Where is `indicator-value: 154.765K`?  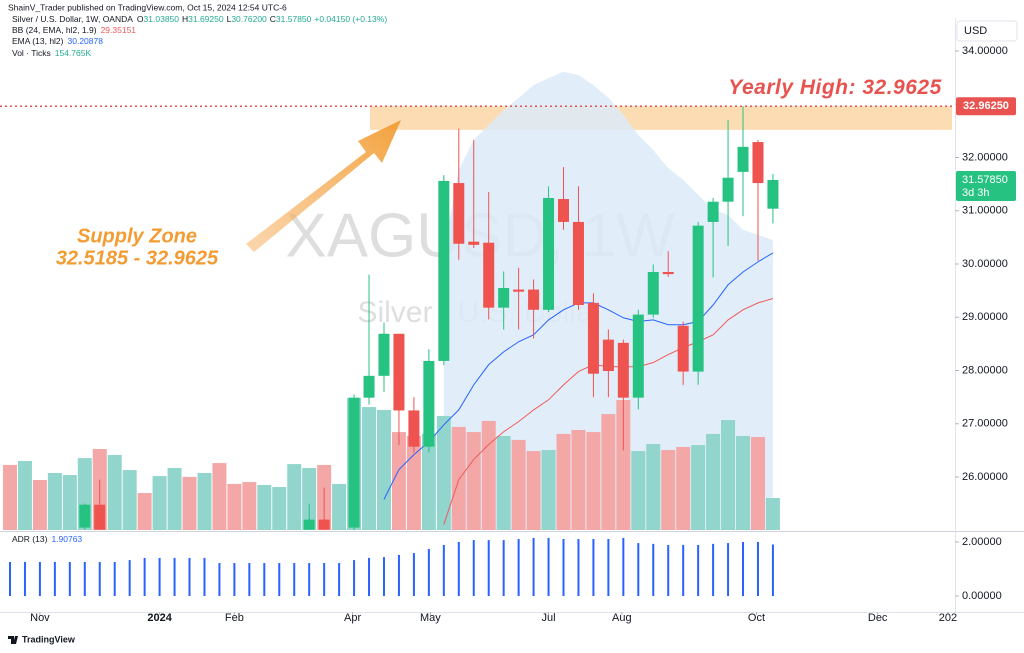 indicator-value: 154.765K is located at coordinates (73, 53).